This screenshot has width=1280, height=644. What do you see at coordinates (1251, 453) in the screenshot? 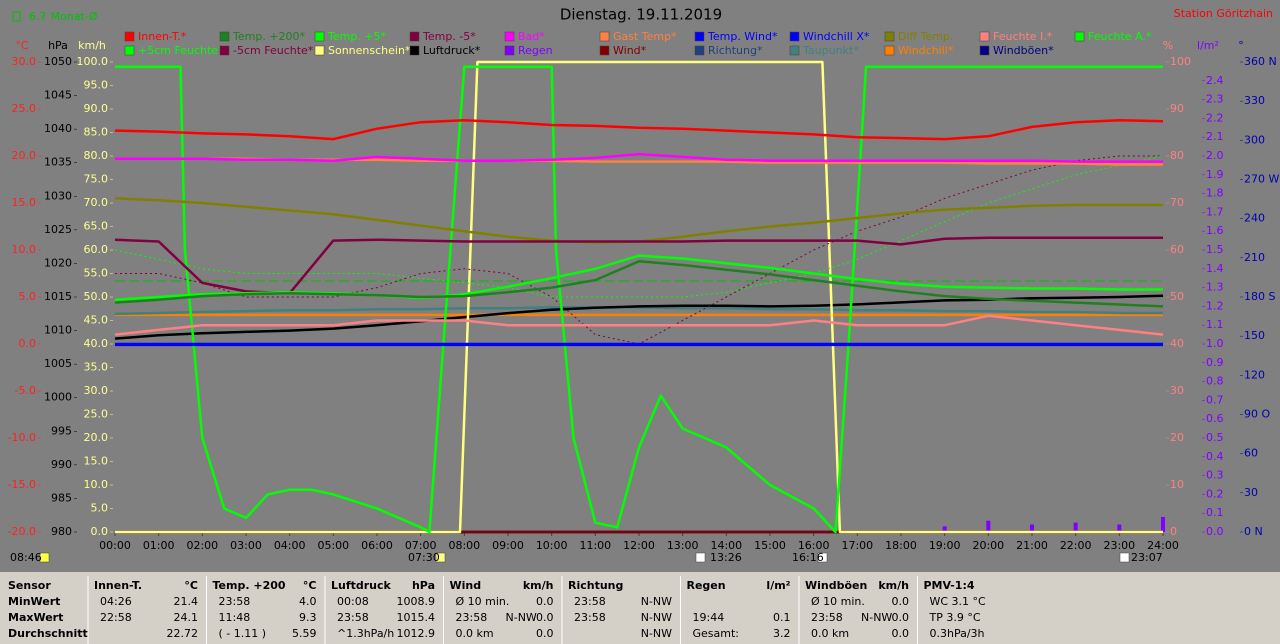
I see `y-tick-label: 60` at bounding box center [1251, 453].